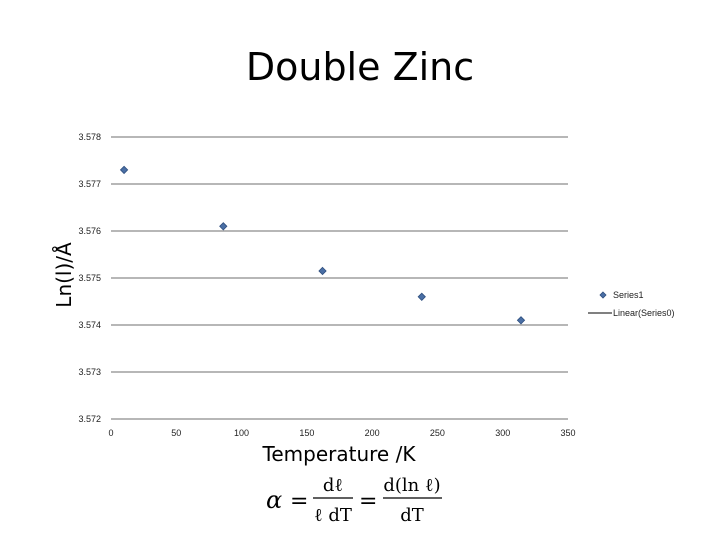 The image size is (720, 540). Describe the element at coordinates (110, 433) in the screenshot. I see `x-tick-label: 0` at that location.